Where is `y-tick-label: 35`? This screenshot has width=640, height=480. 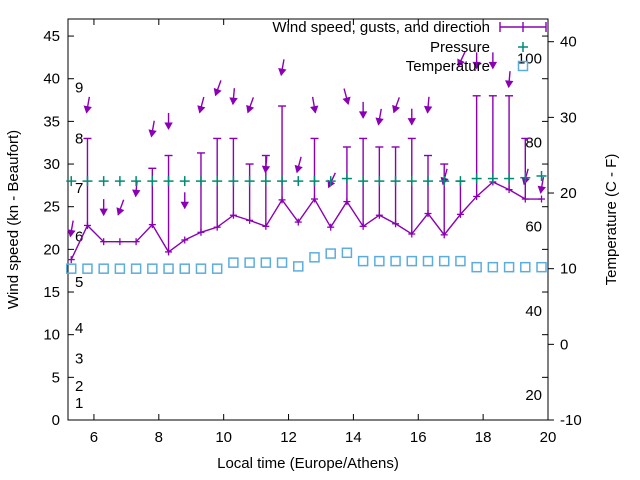 y-tick-label: 35 is located at coordinates (51, 121).